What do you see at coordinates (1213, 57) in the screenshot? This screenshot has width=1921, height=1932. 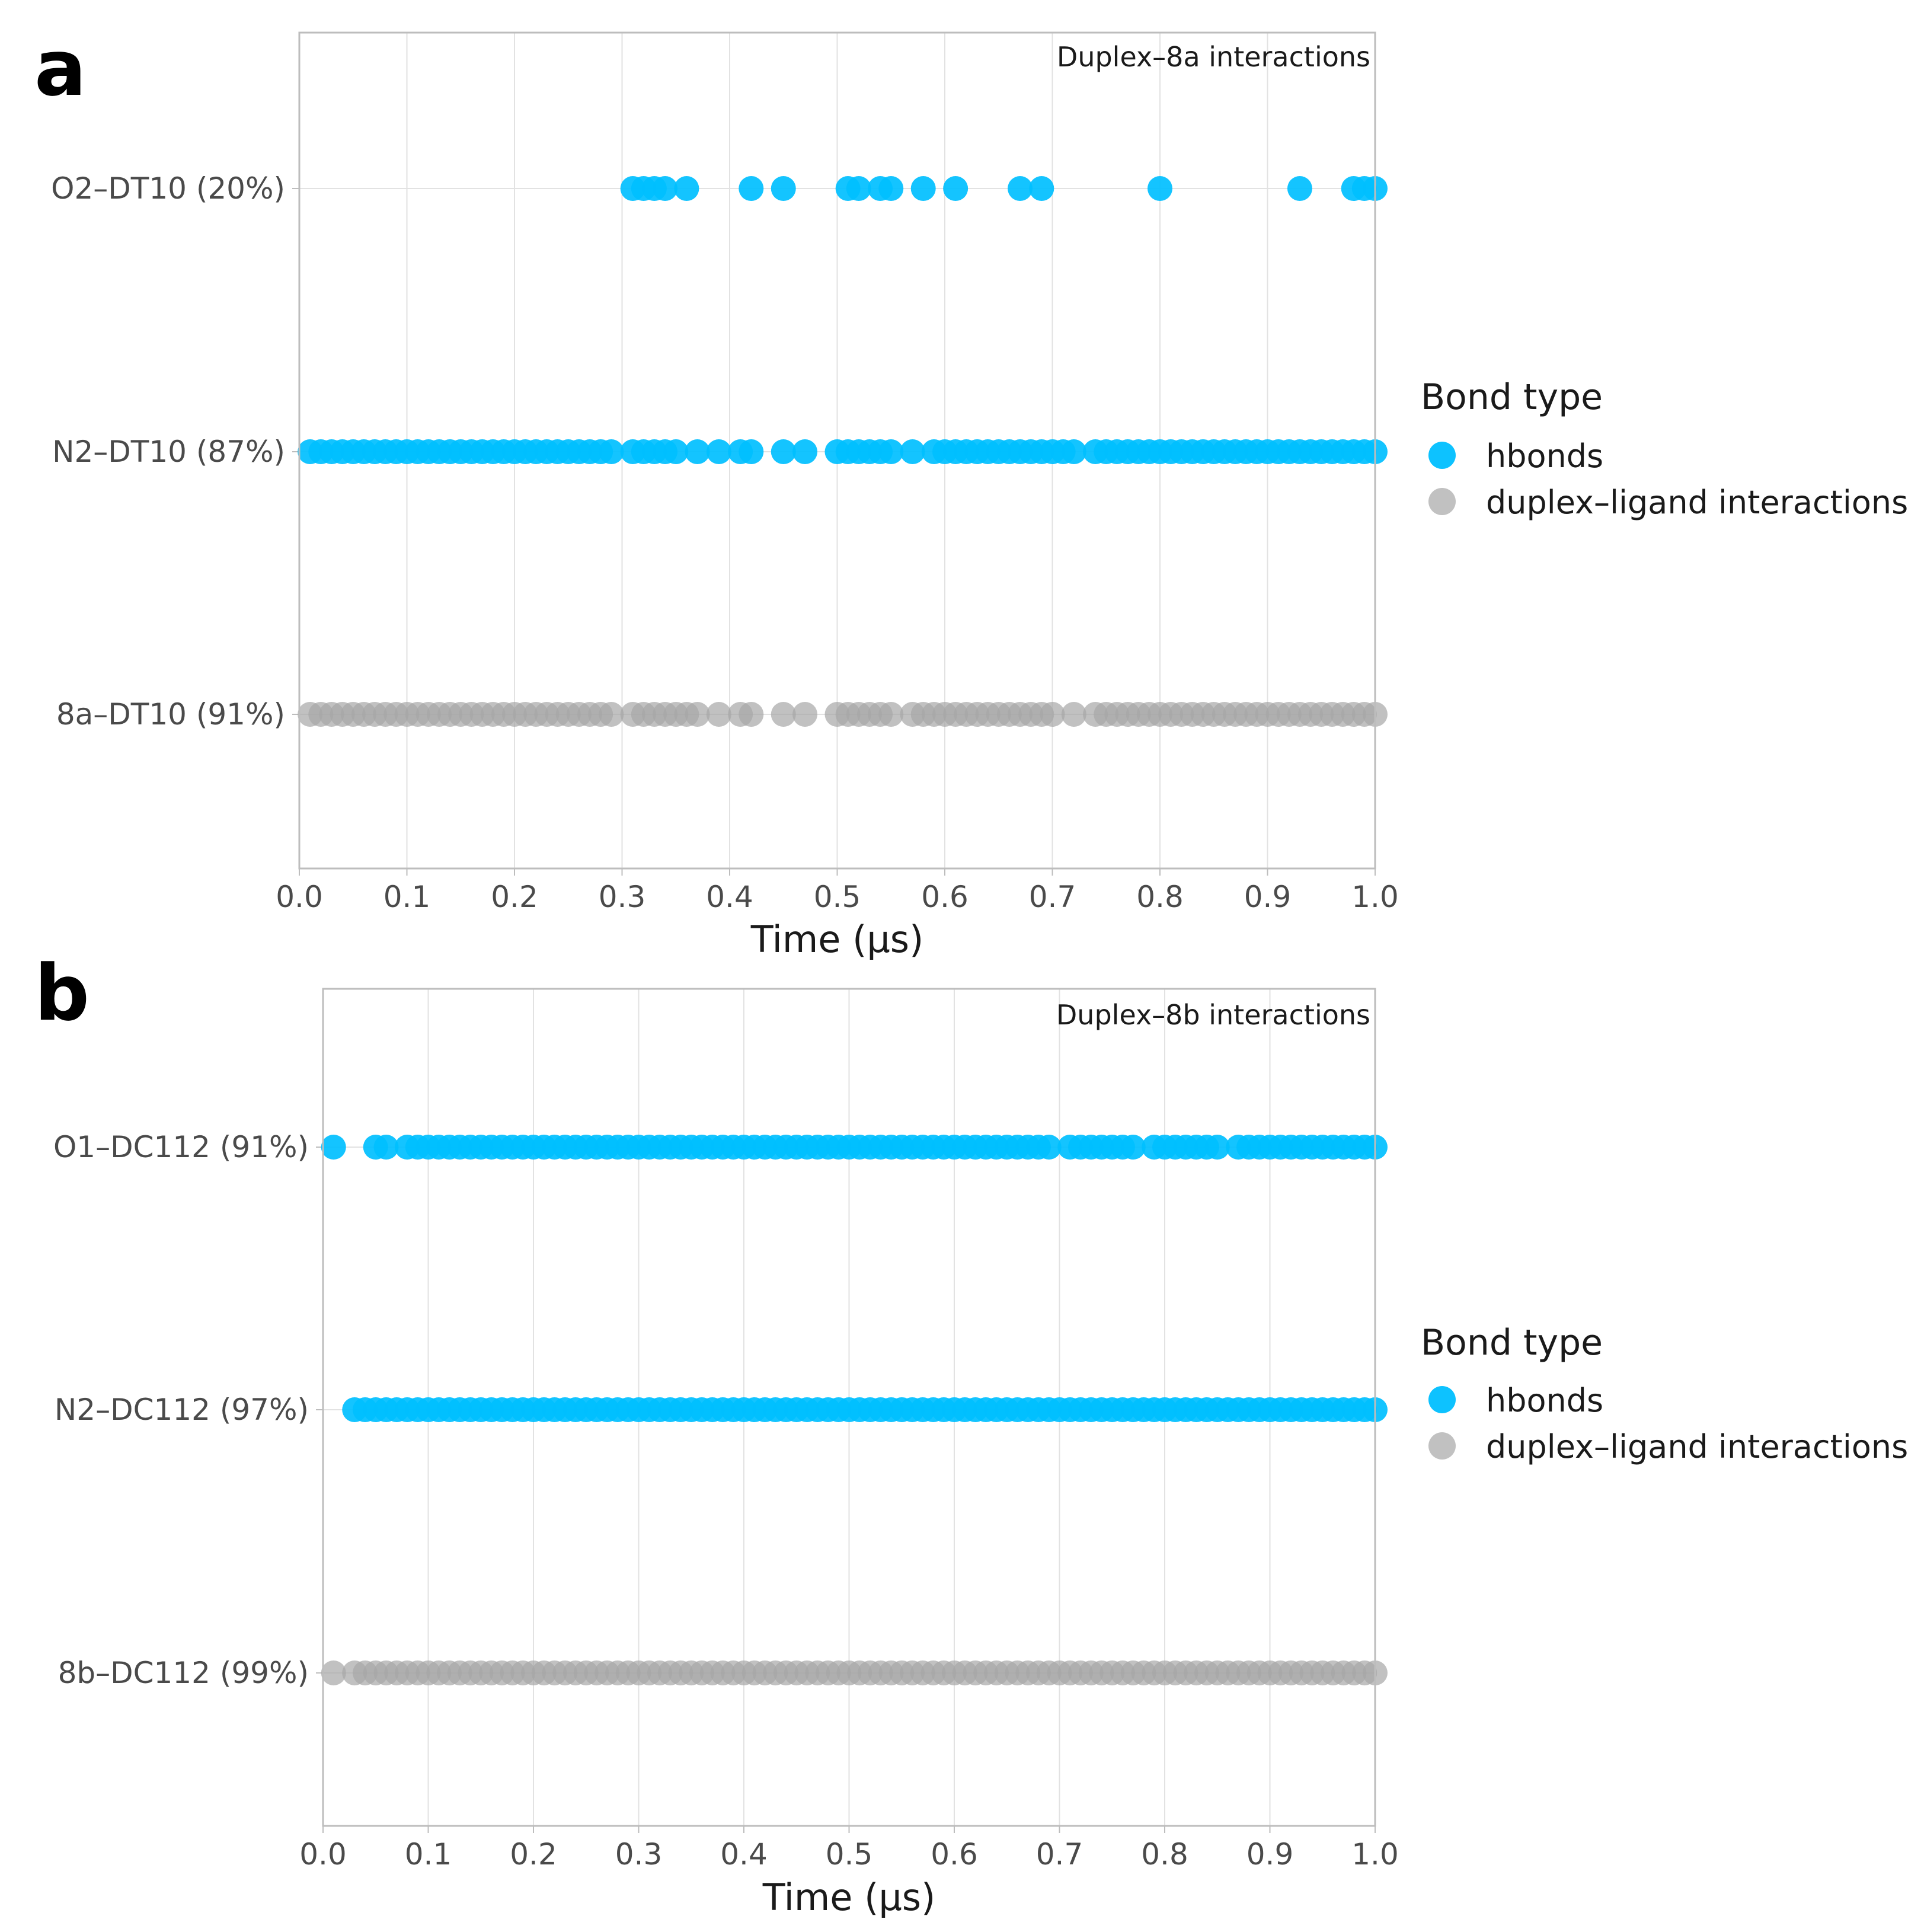 I see `panel-annotation: Duplex–8a interactions` at bounding box center [1213, 57].